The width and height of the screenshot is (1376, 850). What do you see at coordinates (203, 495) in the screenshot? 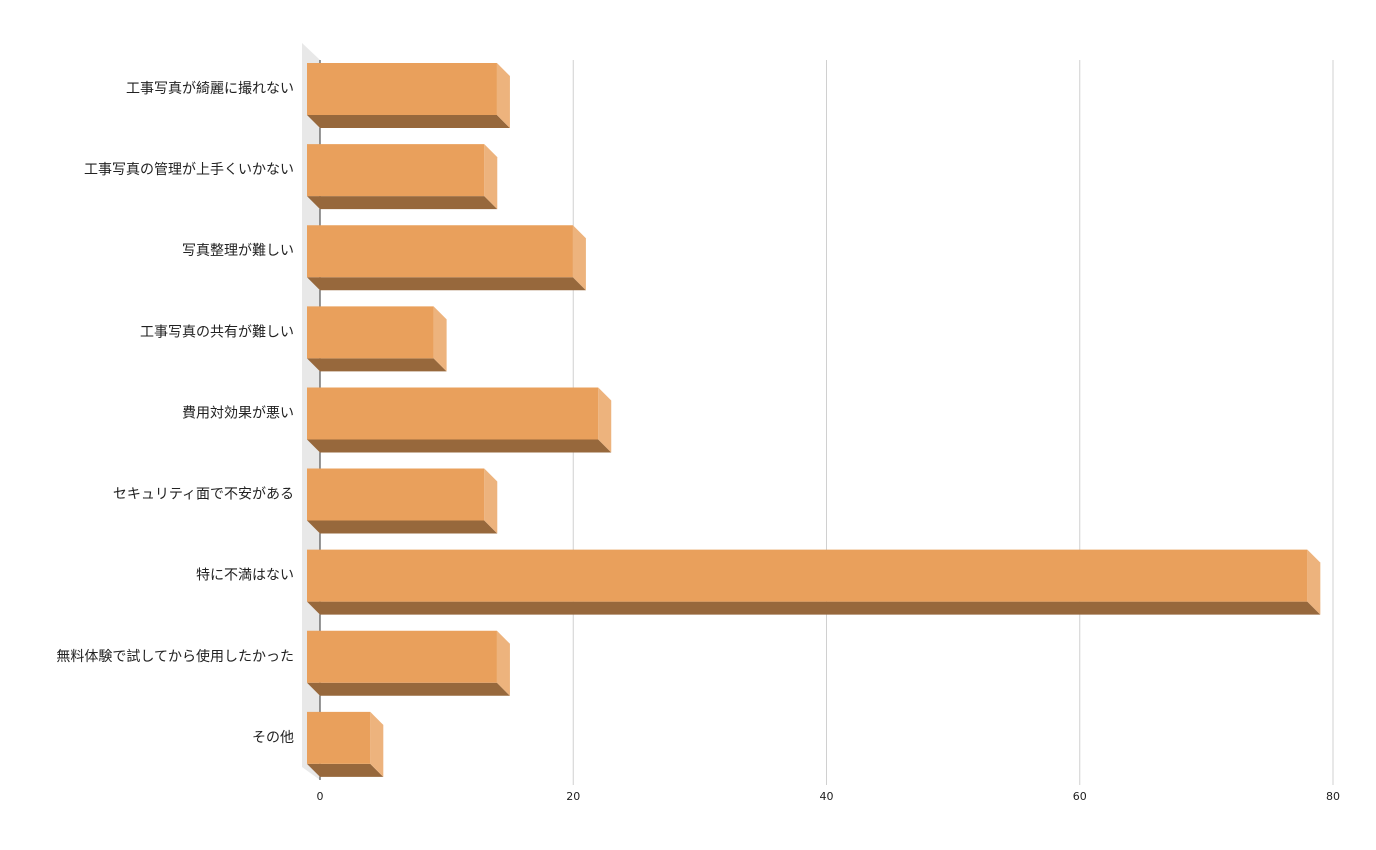
I see `y-tick-label: セキュリティ面で不安がある` at bounding box center [203, 495].